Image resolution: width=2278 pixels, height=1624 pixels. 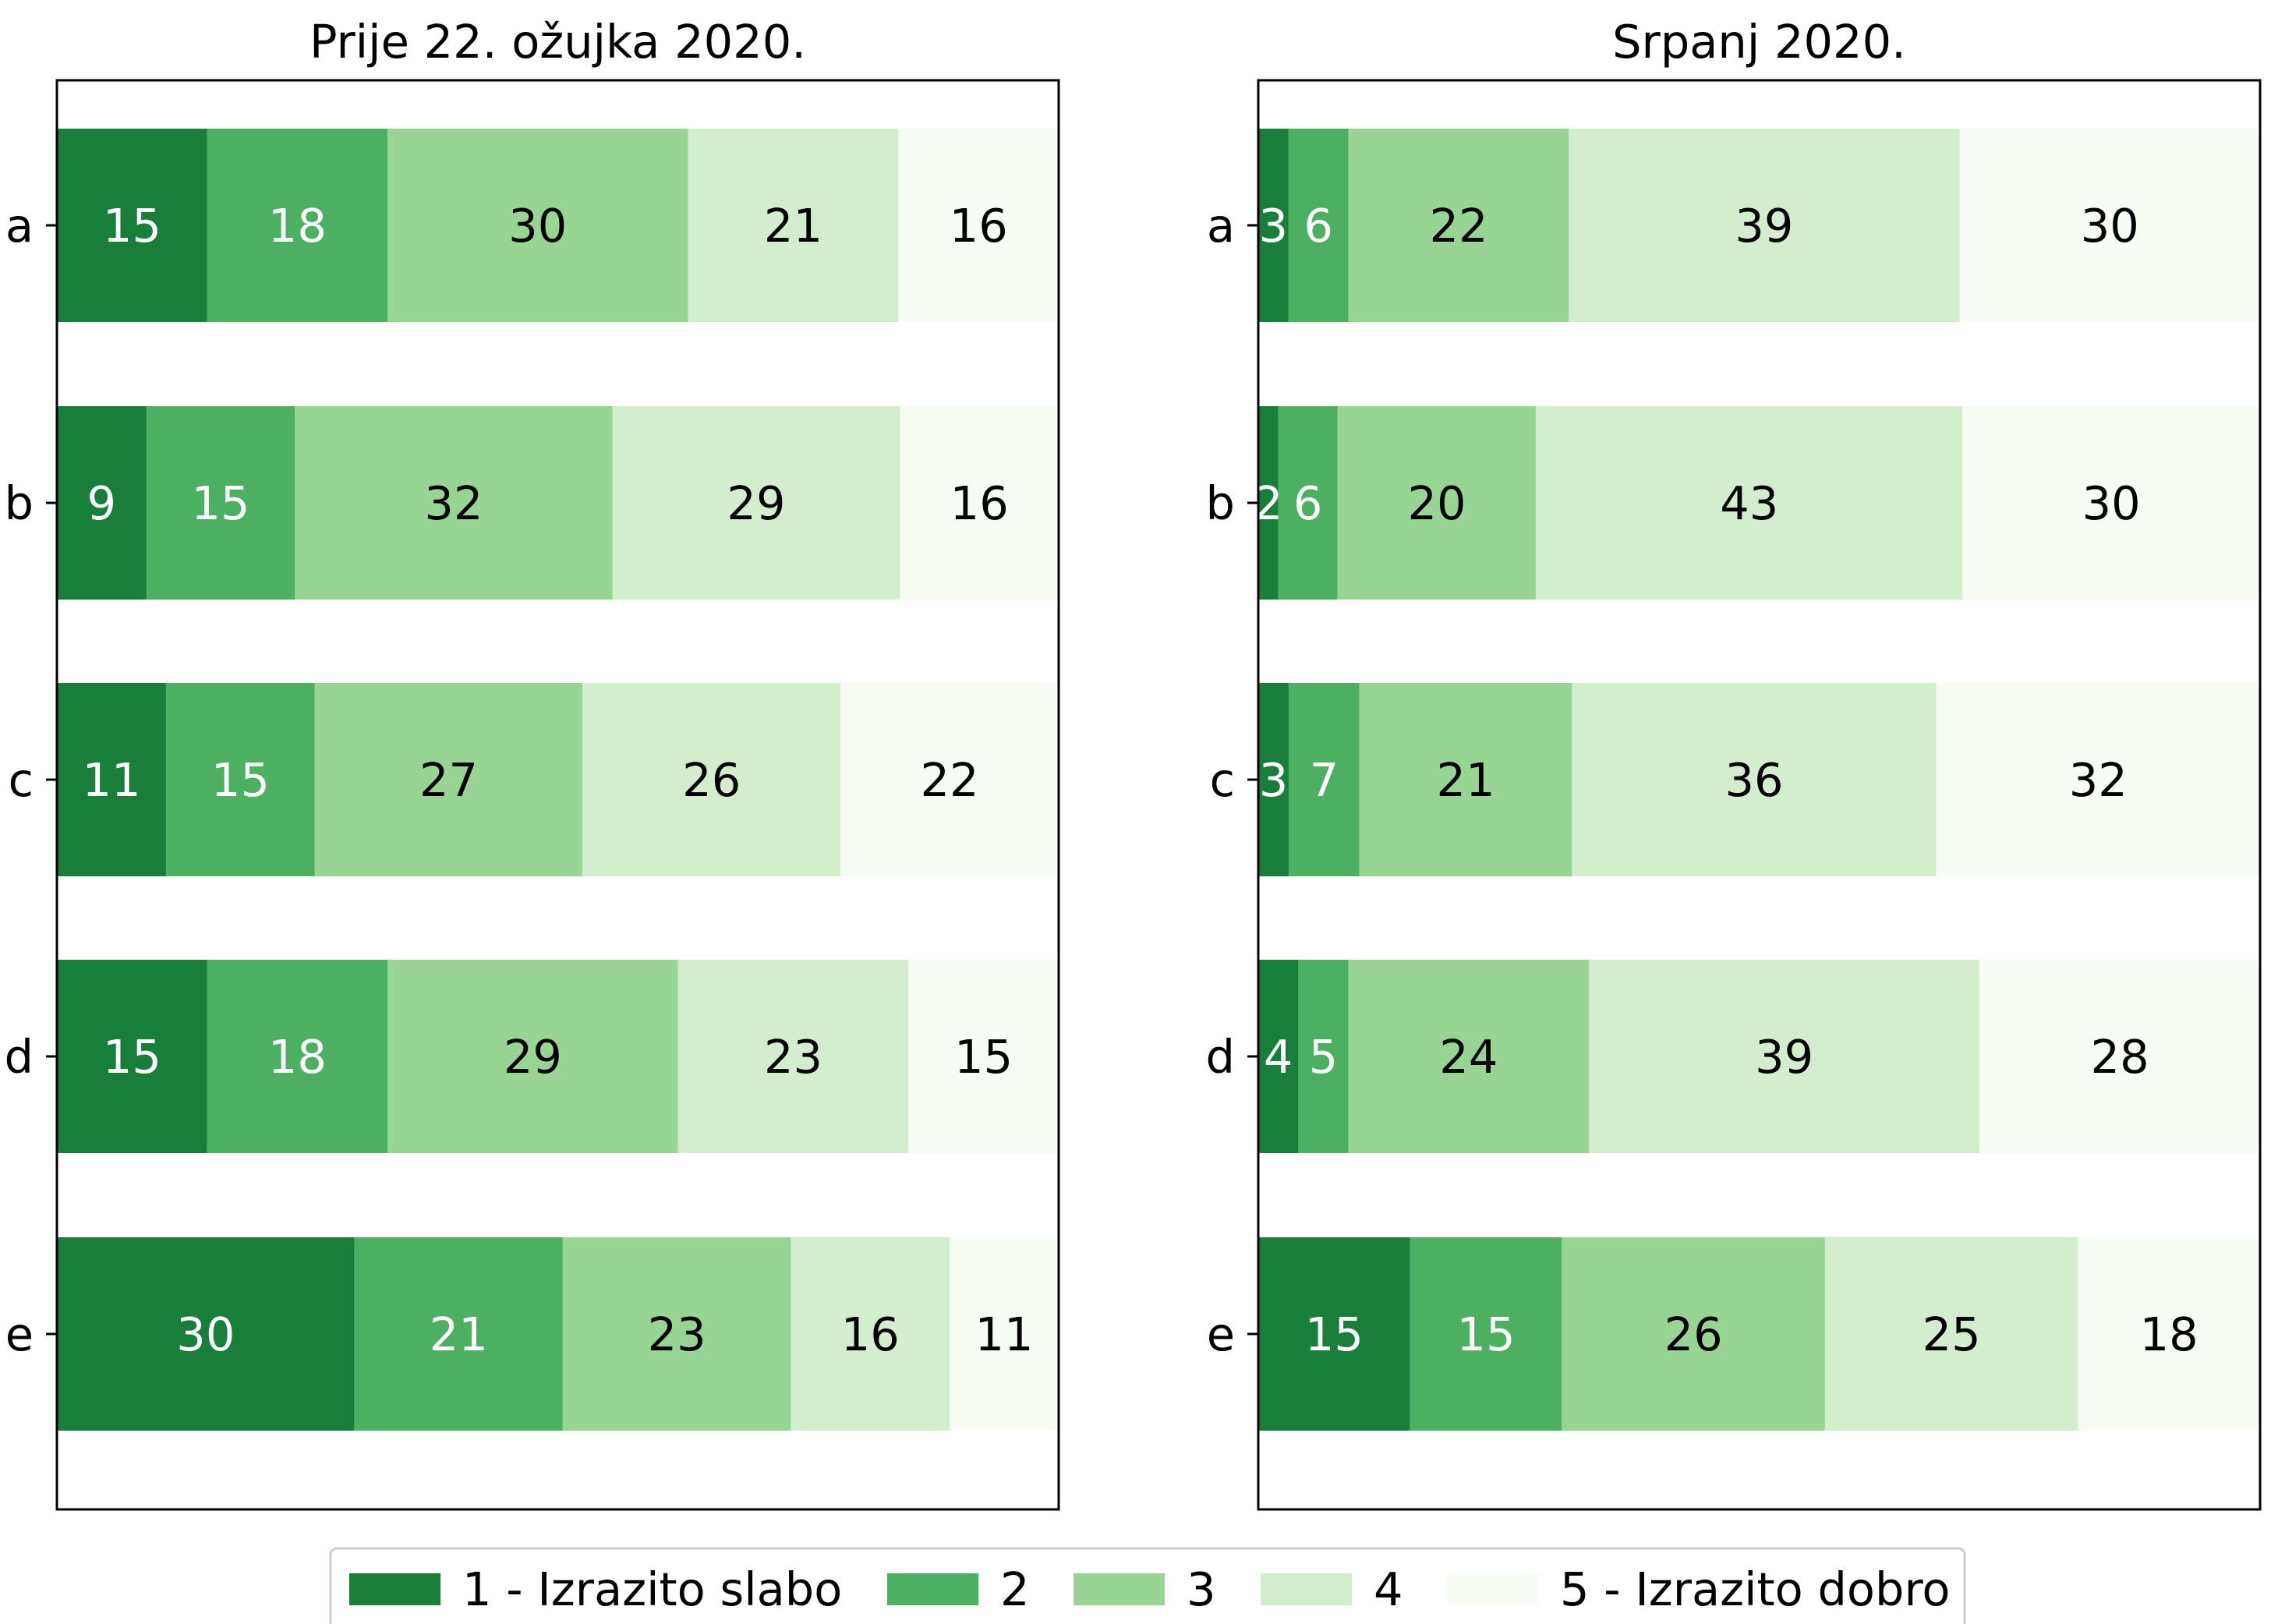 I want to click on data-label: 27, so click(x=449, y=780).